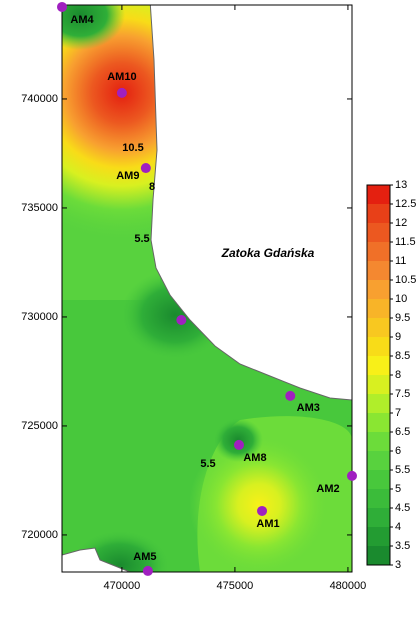  Describe the element at coordinates (121, 77) in the screenshot. I see `station-label: AM10` at that location.